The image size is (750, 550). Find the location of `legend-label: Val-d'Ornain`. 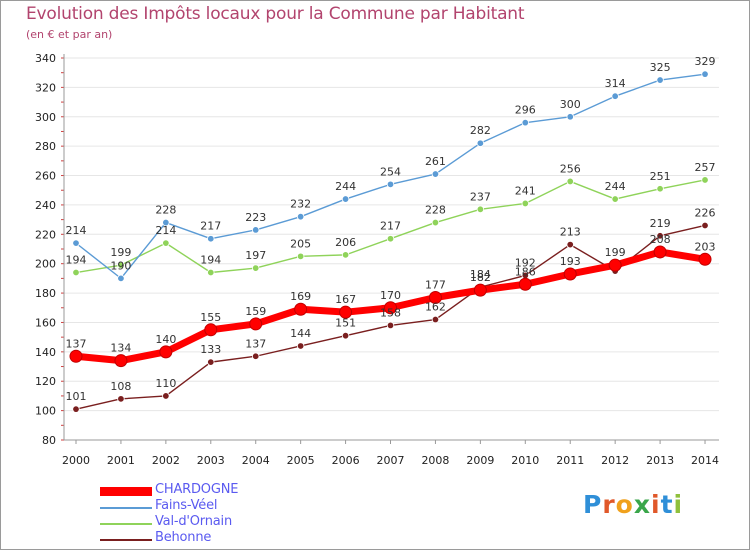

legend-label: Val-d'Ornain is located at coordinates (193, 521).